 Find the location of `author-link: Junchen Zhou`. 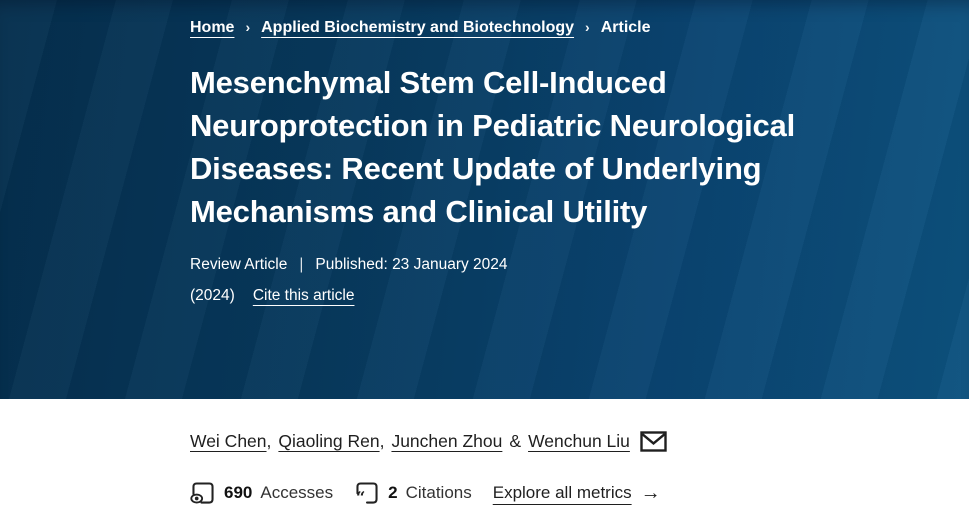

author-link: Junchen Zhou is located at coordinates (447, 441).